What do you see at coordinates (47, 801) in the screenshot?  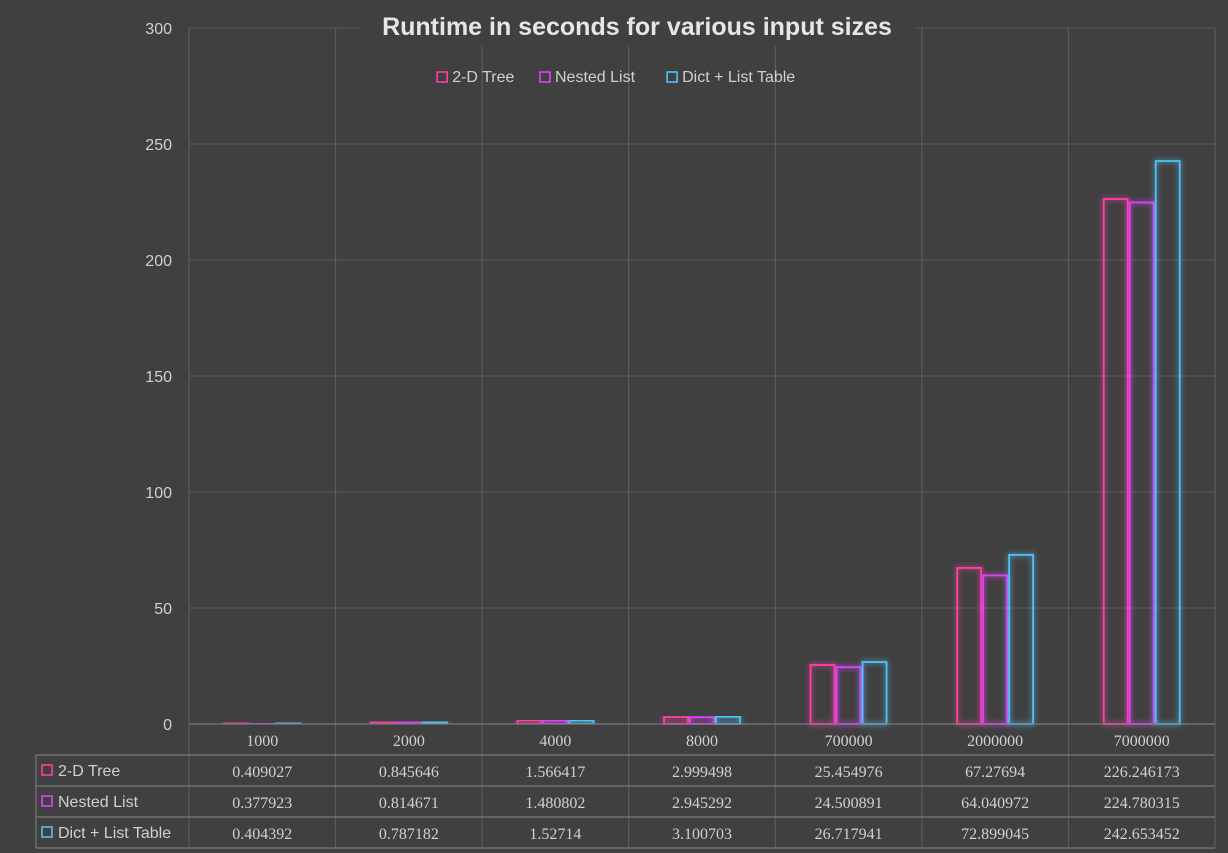 I see `table-legend-key-nested-list` at bounding box center [47, 801].